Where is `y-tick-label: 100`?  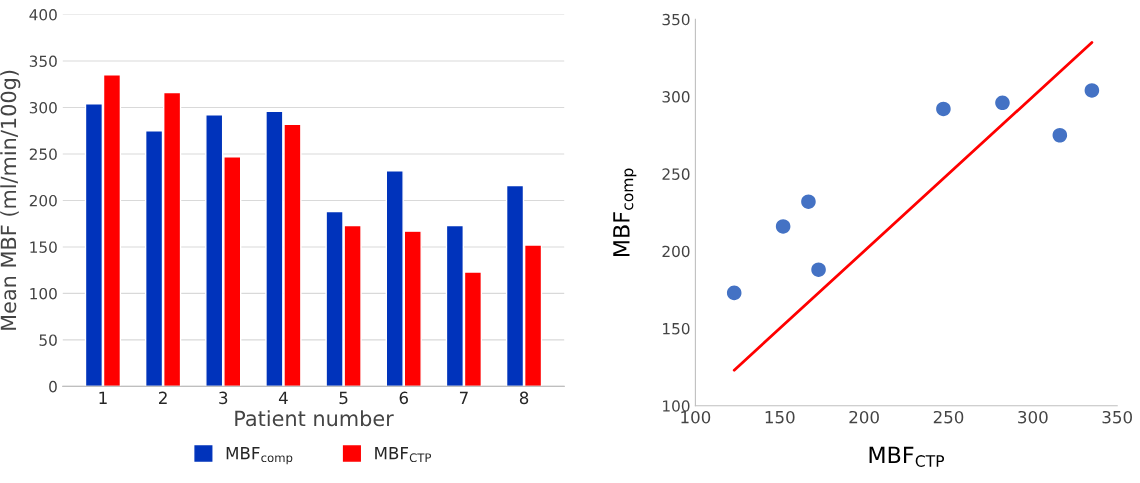 y-tick-label: 100 is located at coordinates (43, 293).